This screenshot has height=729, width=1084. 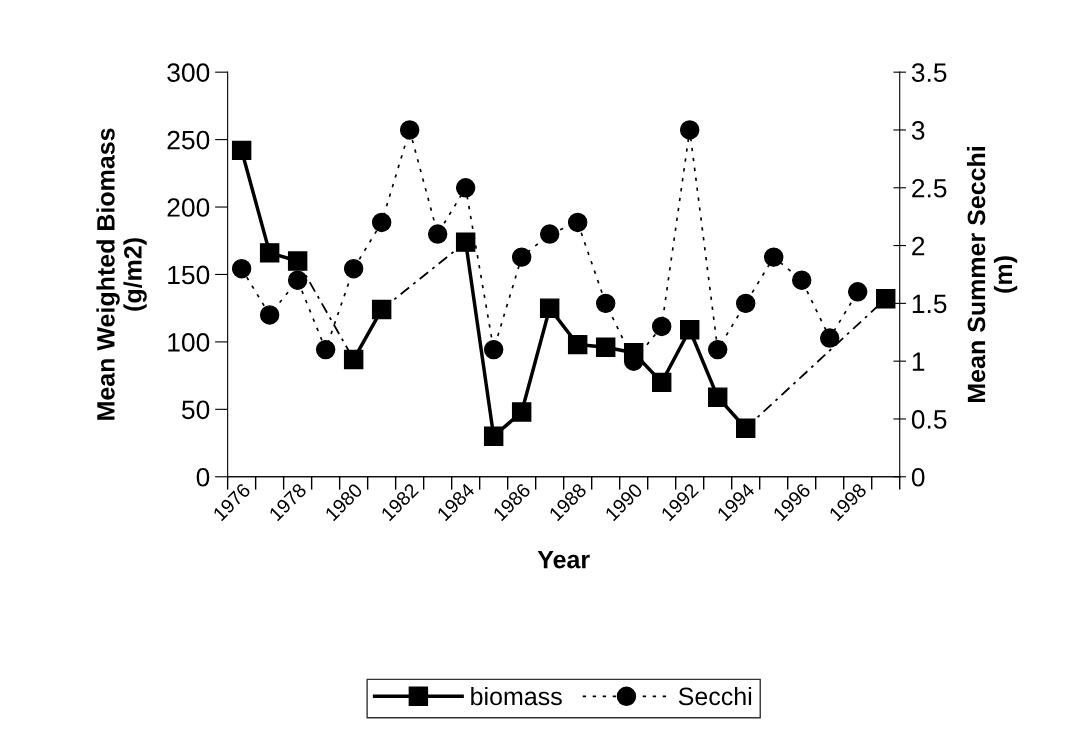 What do you see at coordinates (929, 72) in the screenshot?
I see `y2-tick-label: 3.5` at bounding box center [929, 72].